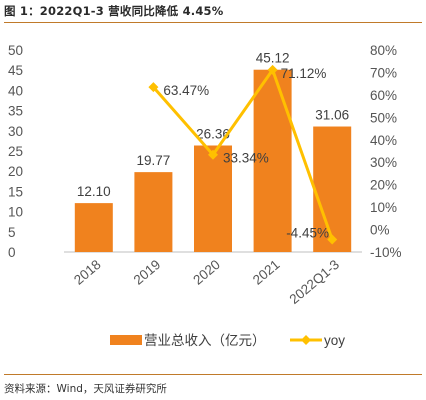 This screenshot has height=400, width=426. I want to click on left-tick-label: 40, so click(15, 90).